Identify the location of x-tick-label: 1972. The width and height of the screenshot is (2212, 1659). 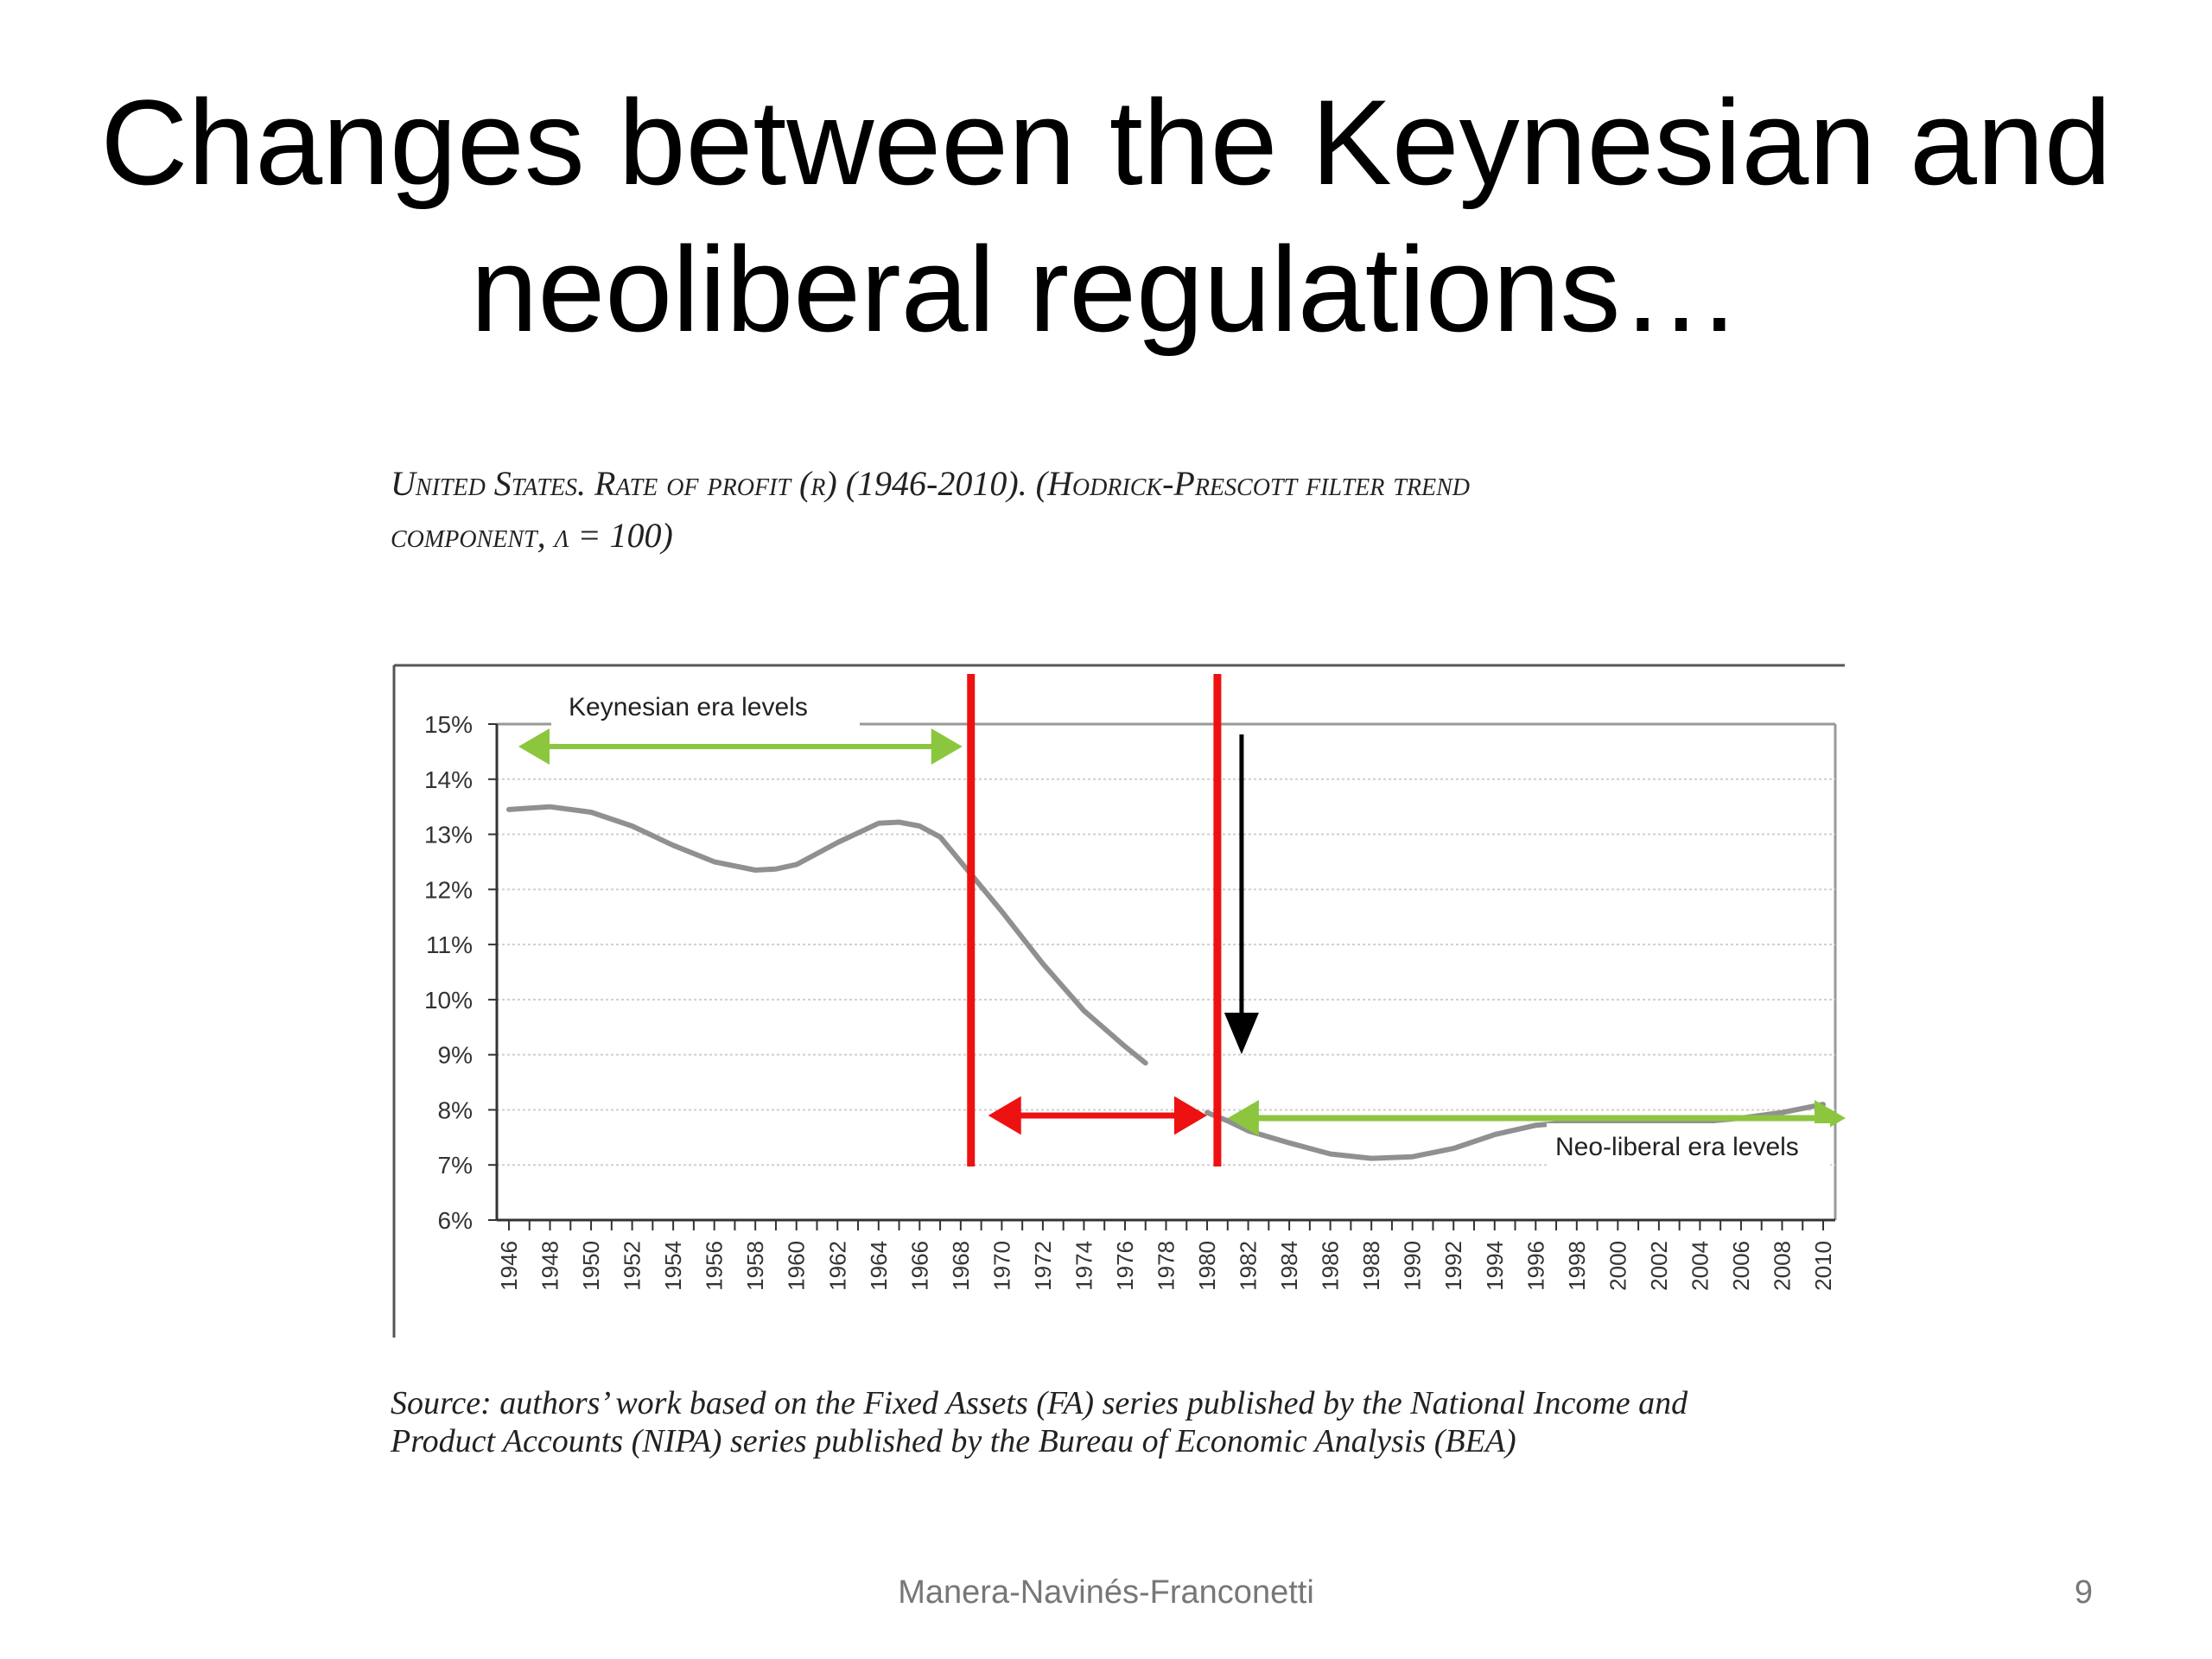
(1043, 1266).